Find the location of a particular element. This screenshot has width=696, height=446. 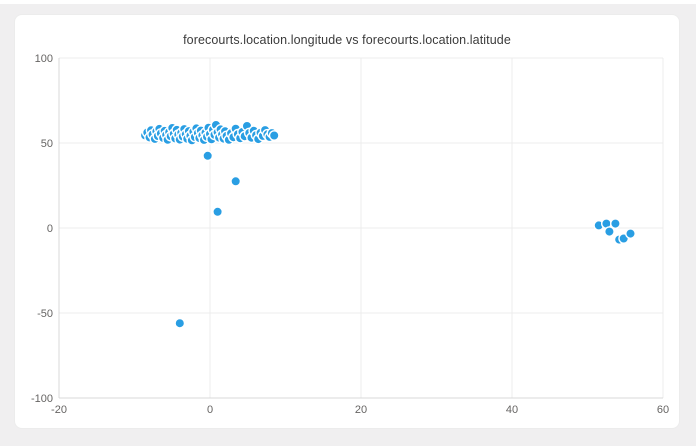

y-tick-label: -100 is located at coordinates (42, 399).